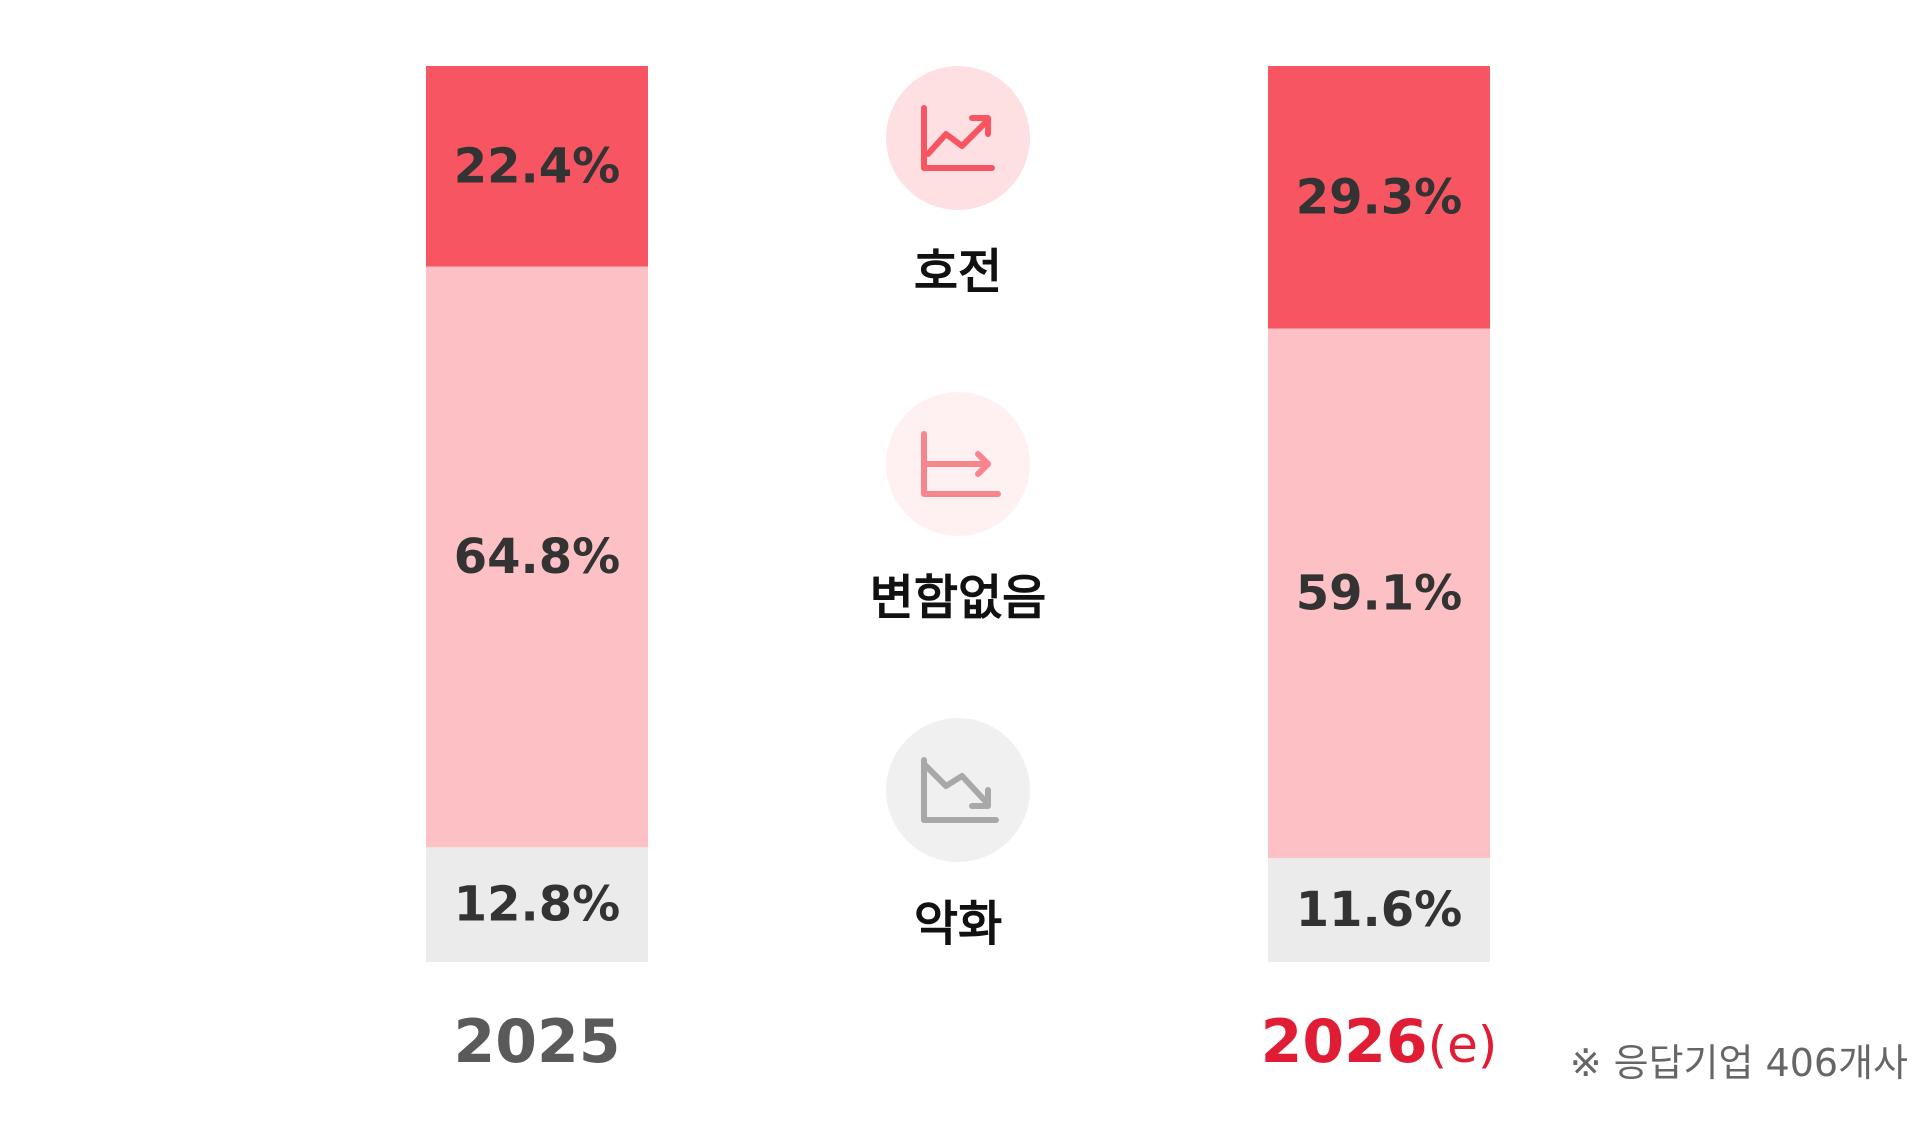 The image size is (1920, 1140). Describe the element at coordinates (976, 1042) in the screenshot. I see `category-axis: 2025 2026(e)` at that location.